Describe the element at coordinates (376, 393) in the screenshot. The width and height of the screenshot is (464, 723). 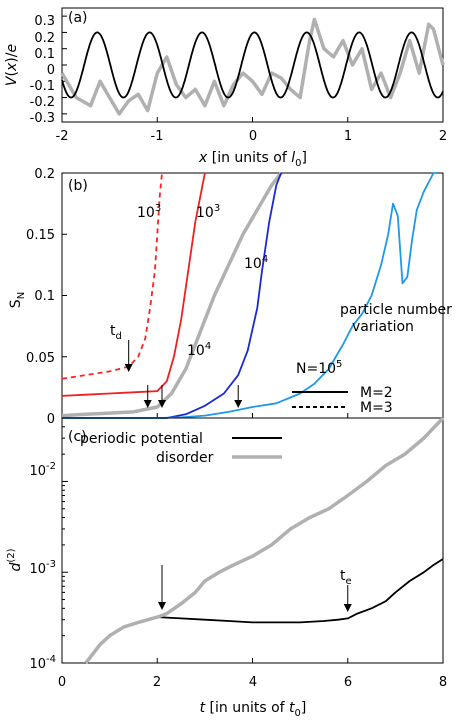
I see `legend-label-m2: M=2` at that location.